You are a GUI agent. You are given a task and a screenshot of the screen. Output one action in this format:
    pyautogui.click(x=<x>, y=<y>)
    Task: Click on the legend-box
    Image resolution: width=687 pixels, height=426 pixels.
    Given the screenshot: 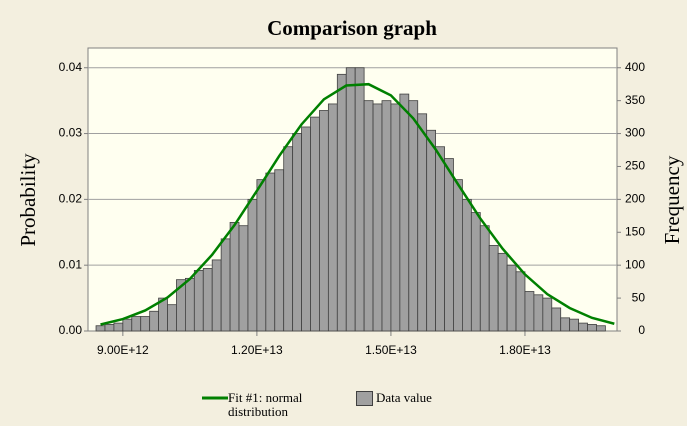 What is the action you would take?
    pyautogui.click(x=364, y=398)
    